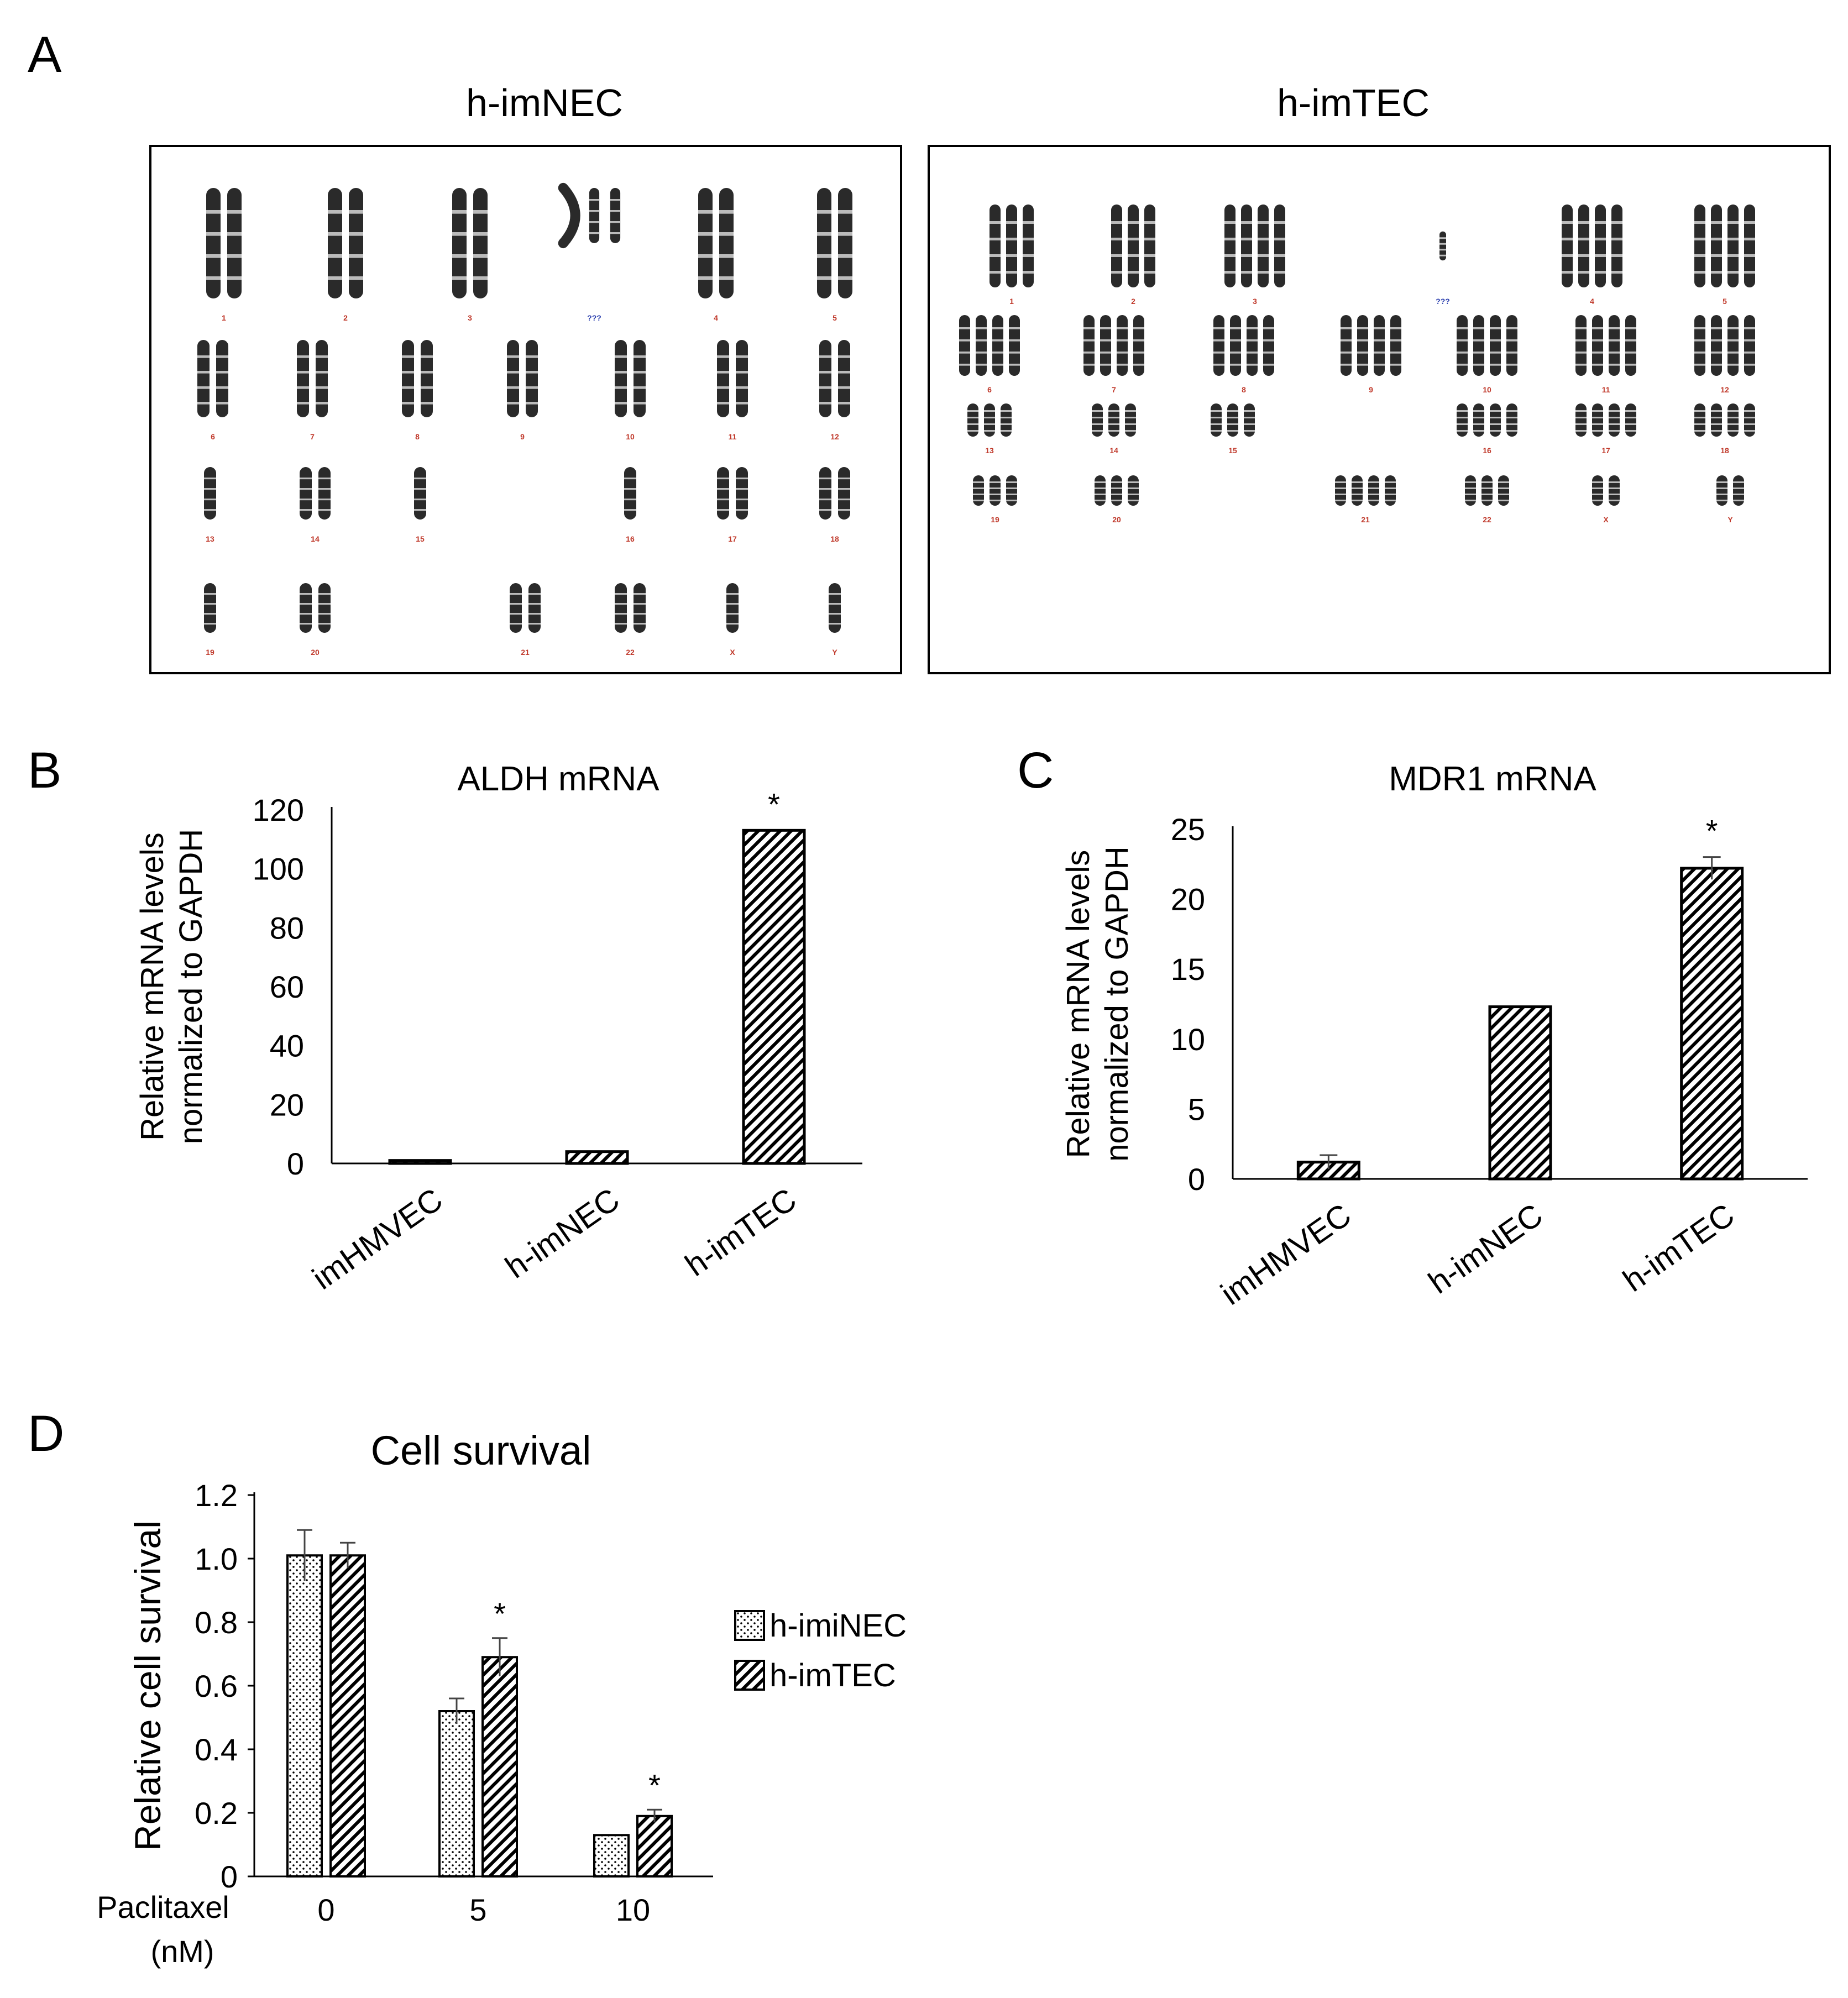  I want to click on chromosome-label: 1, so click(224, 317).